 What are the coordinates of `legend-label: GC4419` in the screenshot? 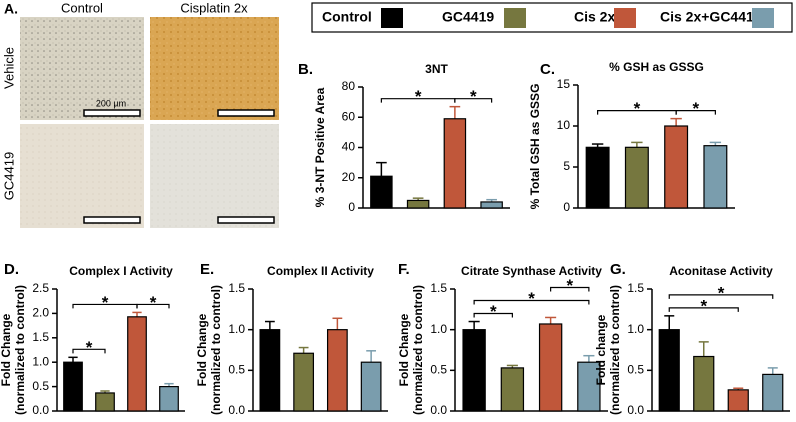 It's located at (468, 17).